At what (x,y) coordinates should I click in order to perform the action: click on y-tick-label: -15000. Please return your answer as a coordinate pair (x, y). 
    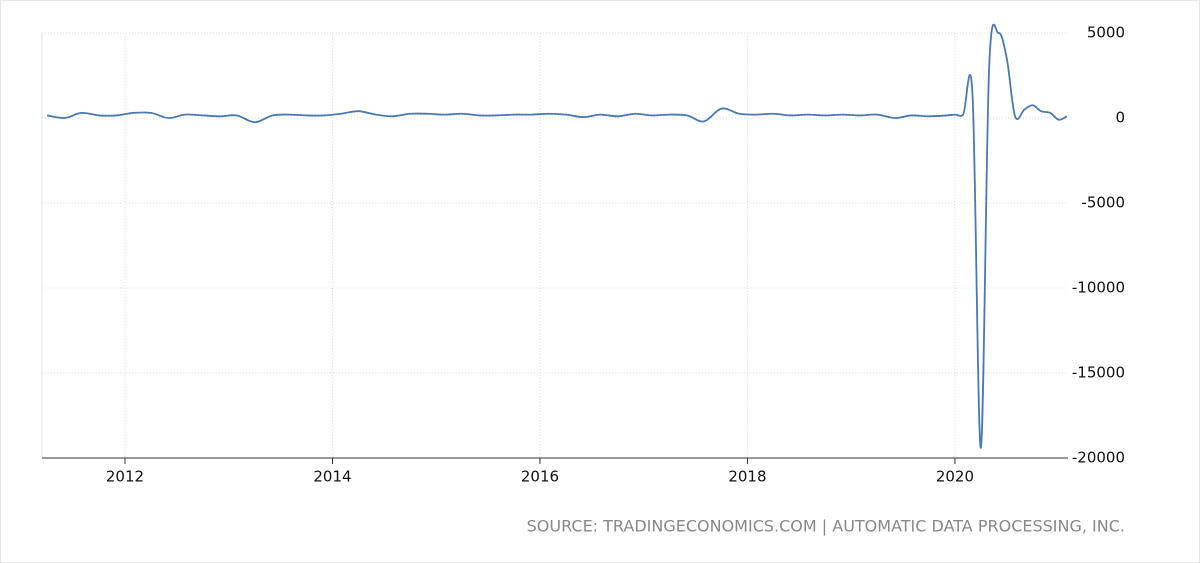
    Looking at the image, I should click on (1098, 373).